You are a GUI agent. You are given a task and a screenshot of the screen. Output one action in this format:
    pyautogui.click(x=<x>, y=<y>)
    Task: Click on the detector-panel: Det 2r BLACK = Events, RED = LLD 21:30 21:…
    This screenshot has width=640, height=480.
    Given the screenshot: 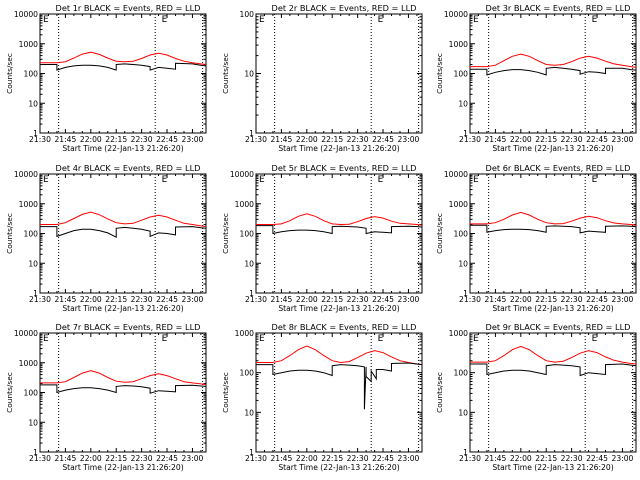 What is the action you would take?
    pyautogui.click(x=322, y=78)
    